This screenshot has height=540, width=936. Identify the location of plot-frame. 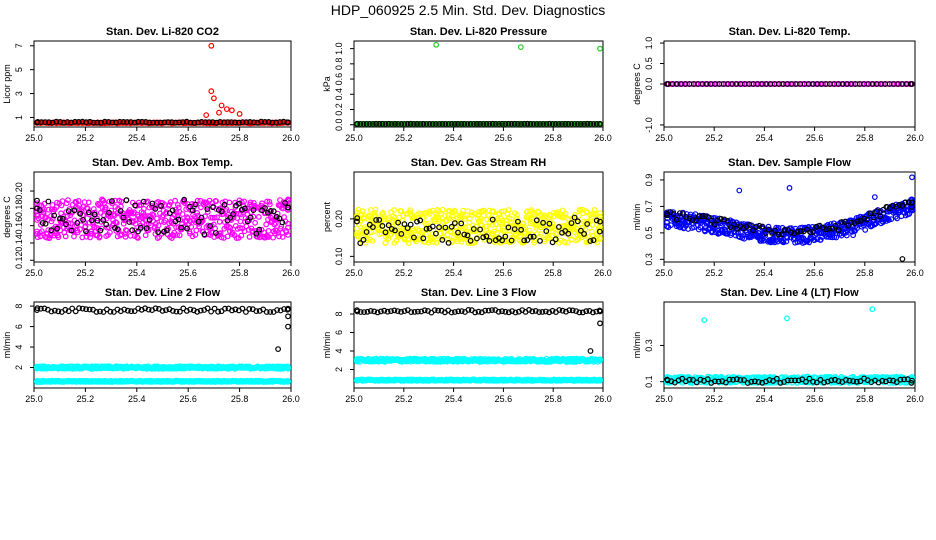
(162, 217).